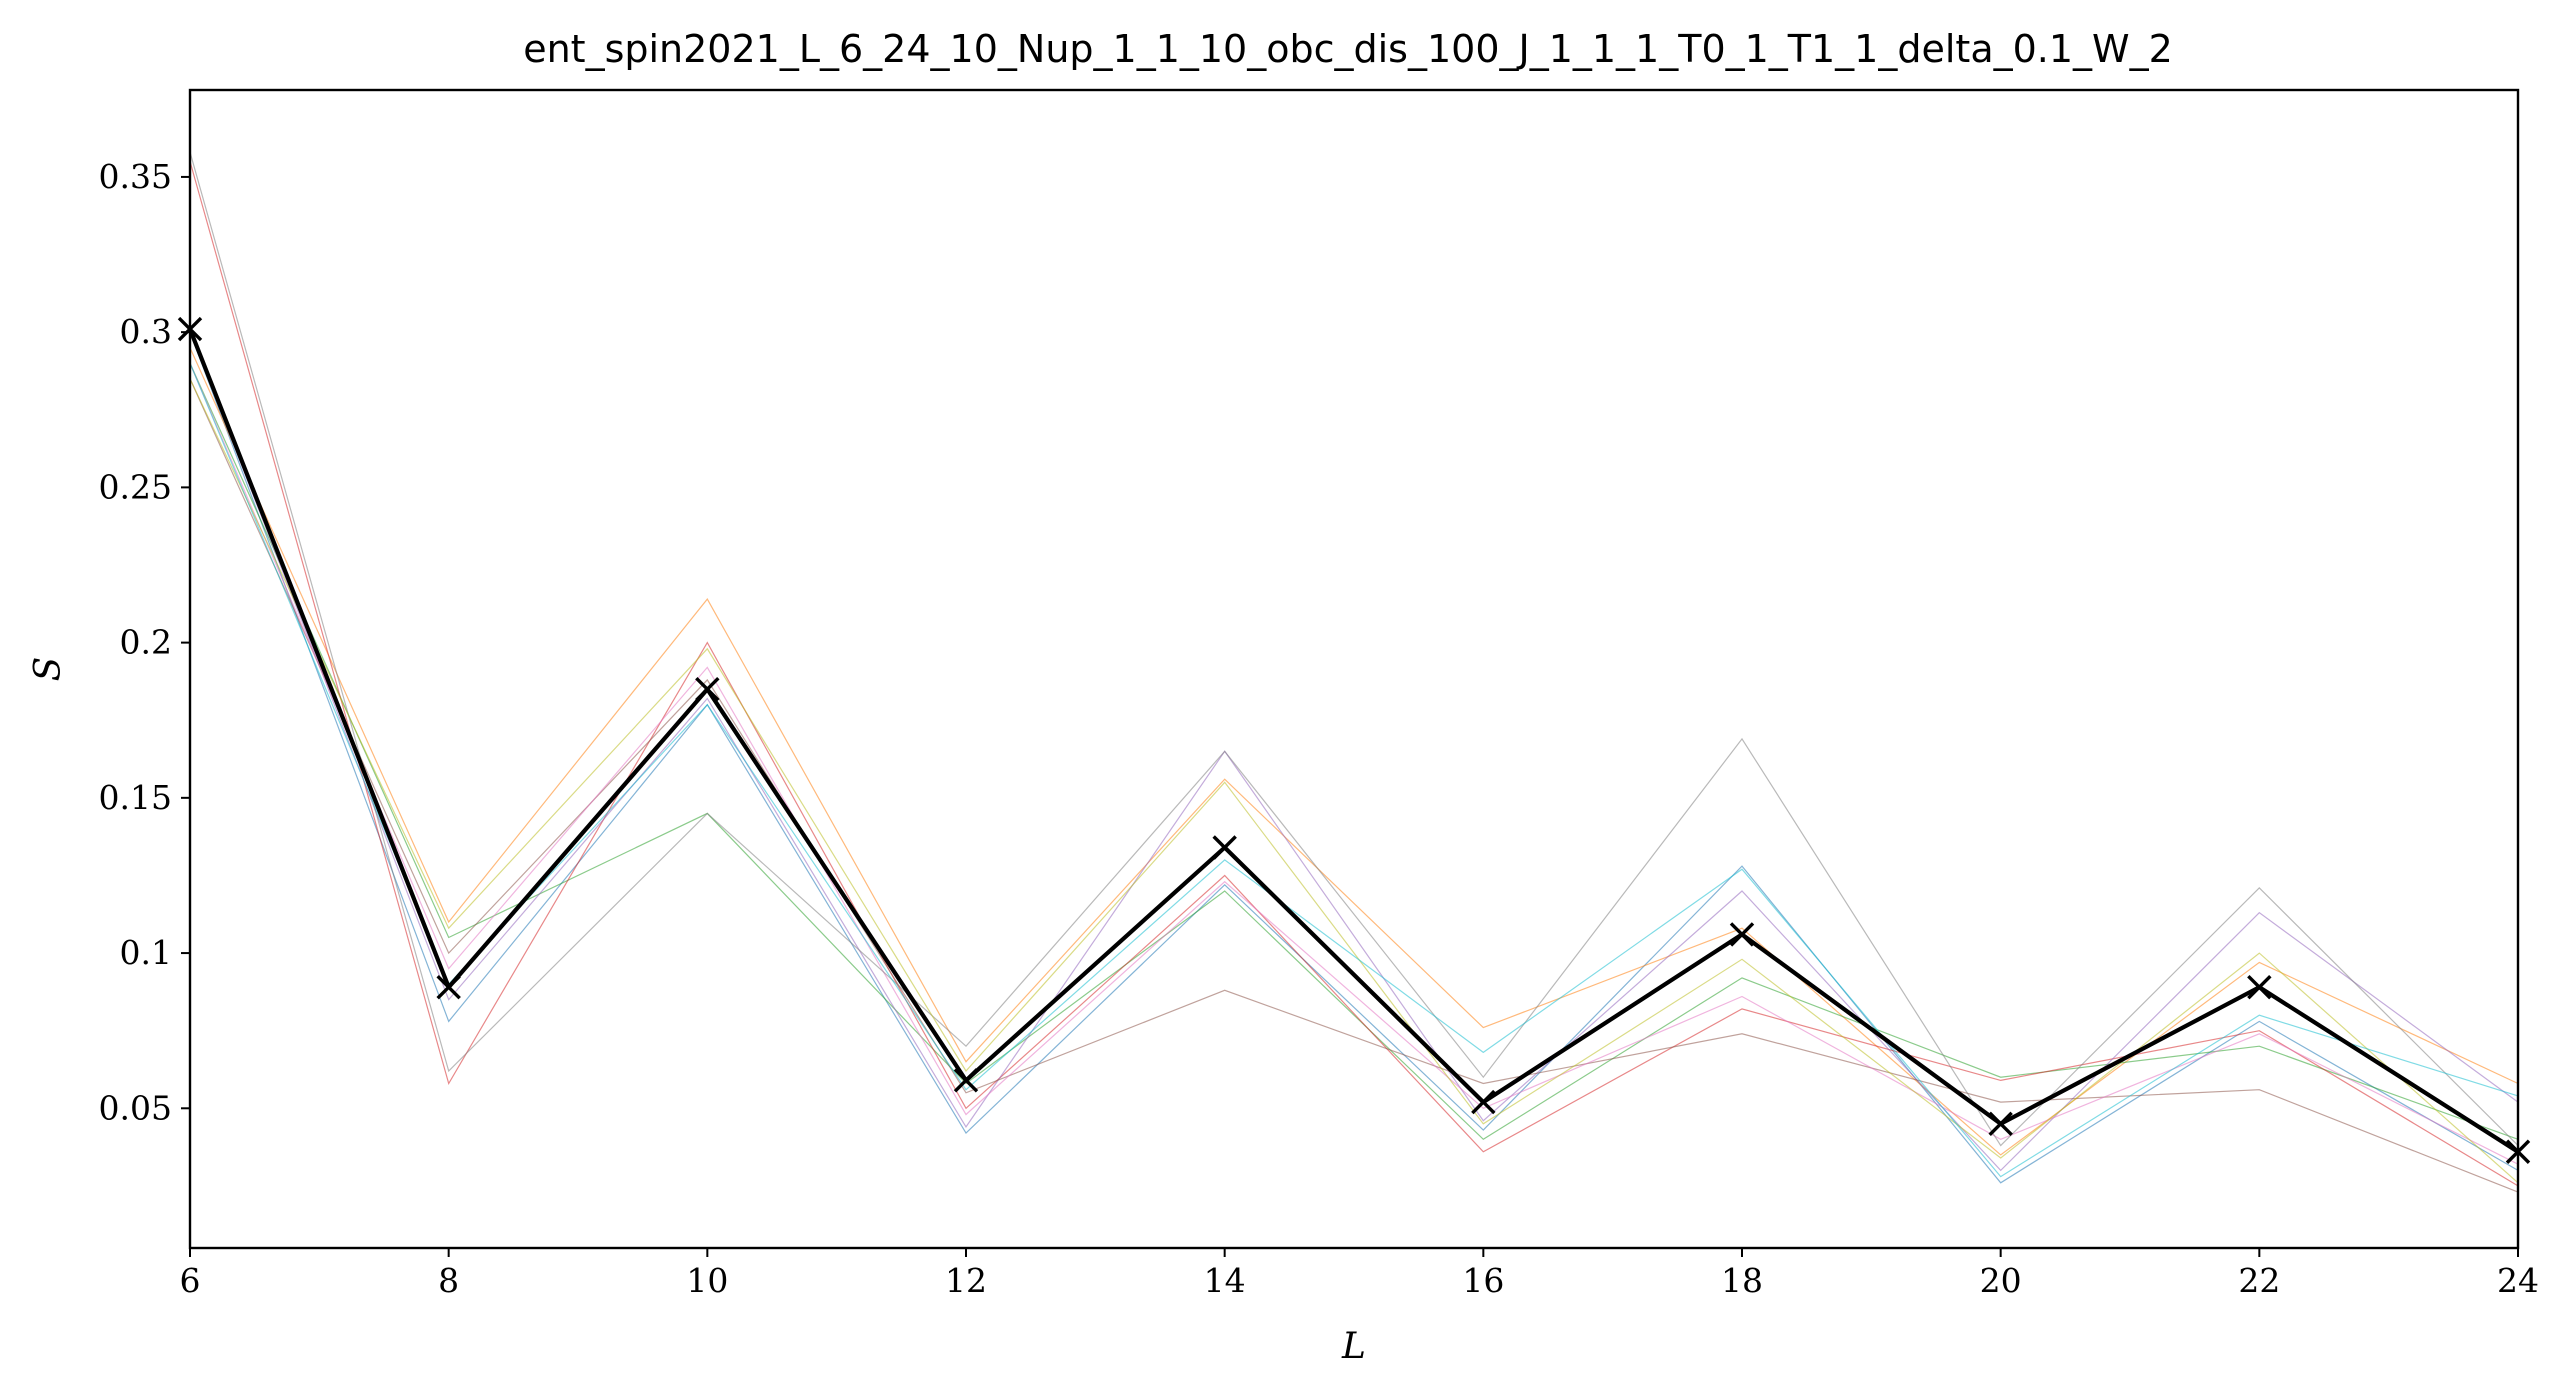 This screenshot has width=2562, height=1394. I want to click on y-tick-label: 0.2, so click(146, 642).